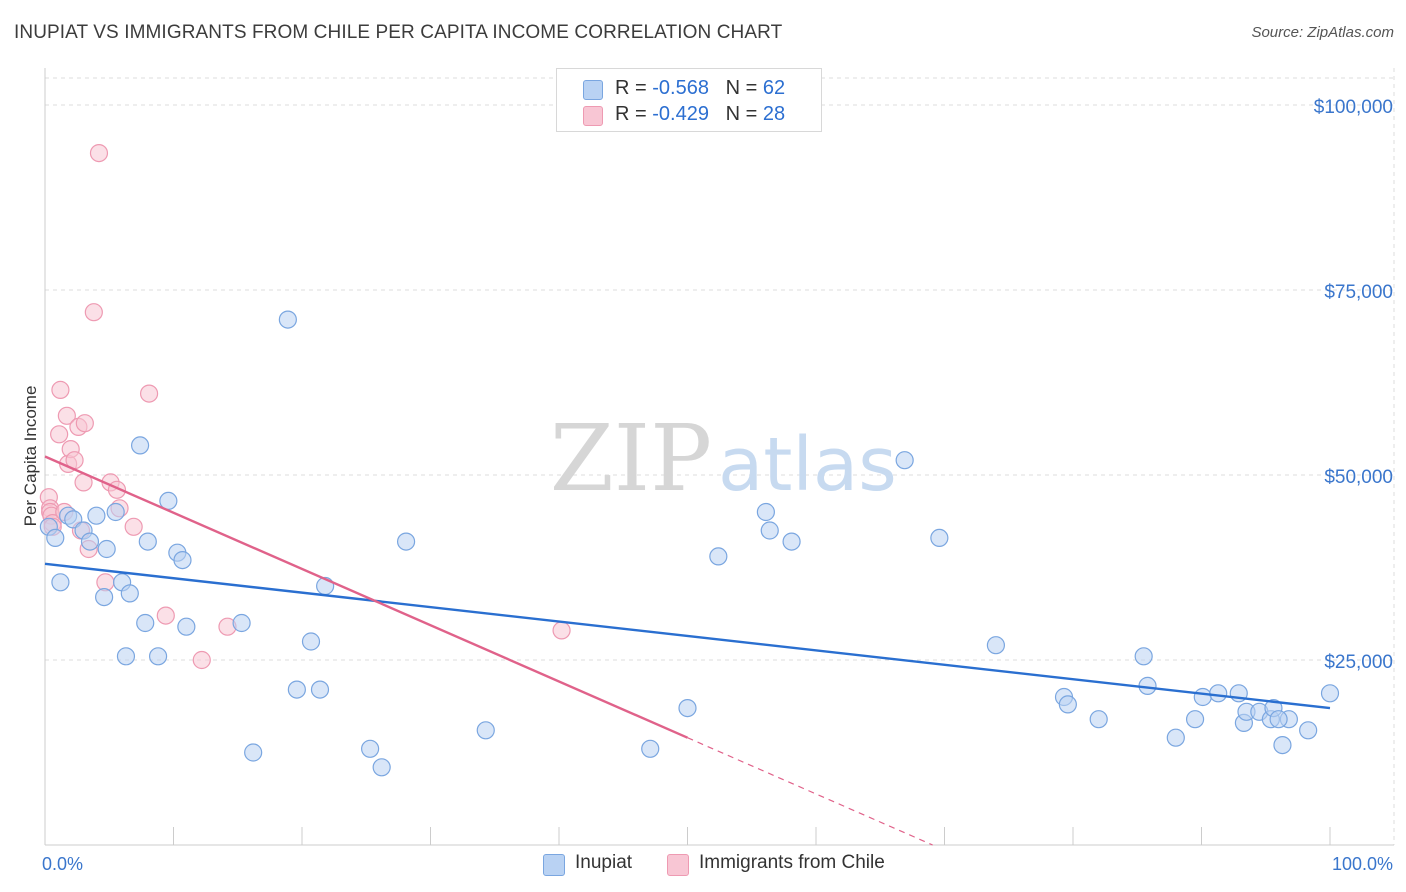 The width and height of the screenshot is (1406, 892). I want to click on y-tick-label: $75,000, so click(1358, 292).